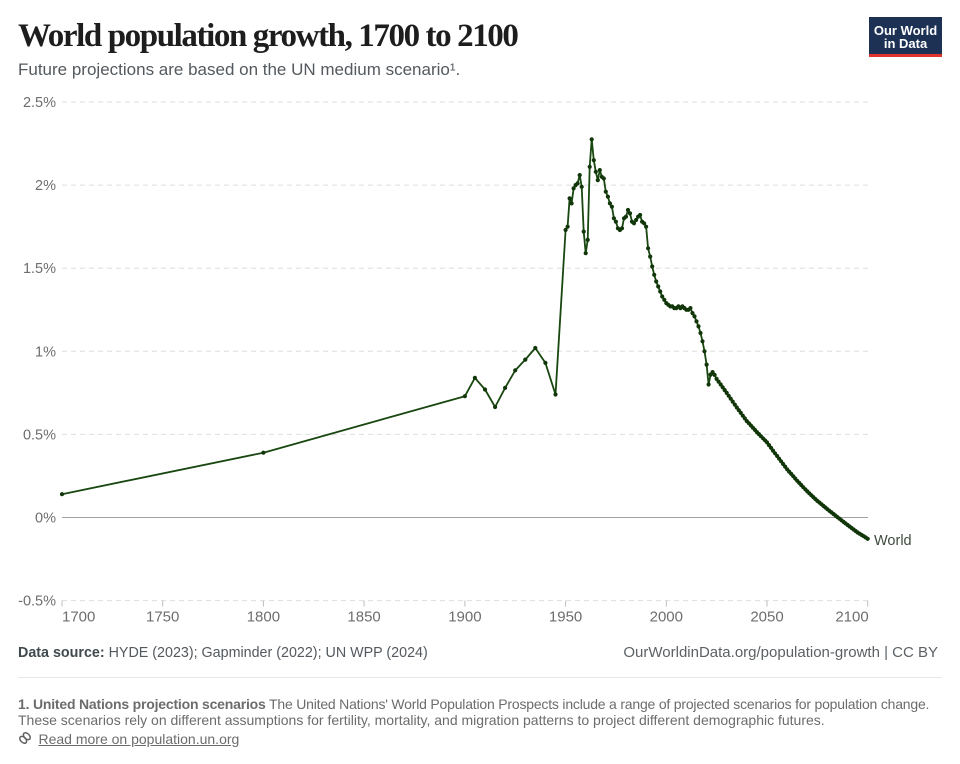 The height and width of the screenshot is (764, 960). Describe the element at coordinates (464, 617) in the screenshot. I see `svg-text: 1900` at that location.